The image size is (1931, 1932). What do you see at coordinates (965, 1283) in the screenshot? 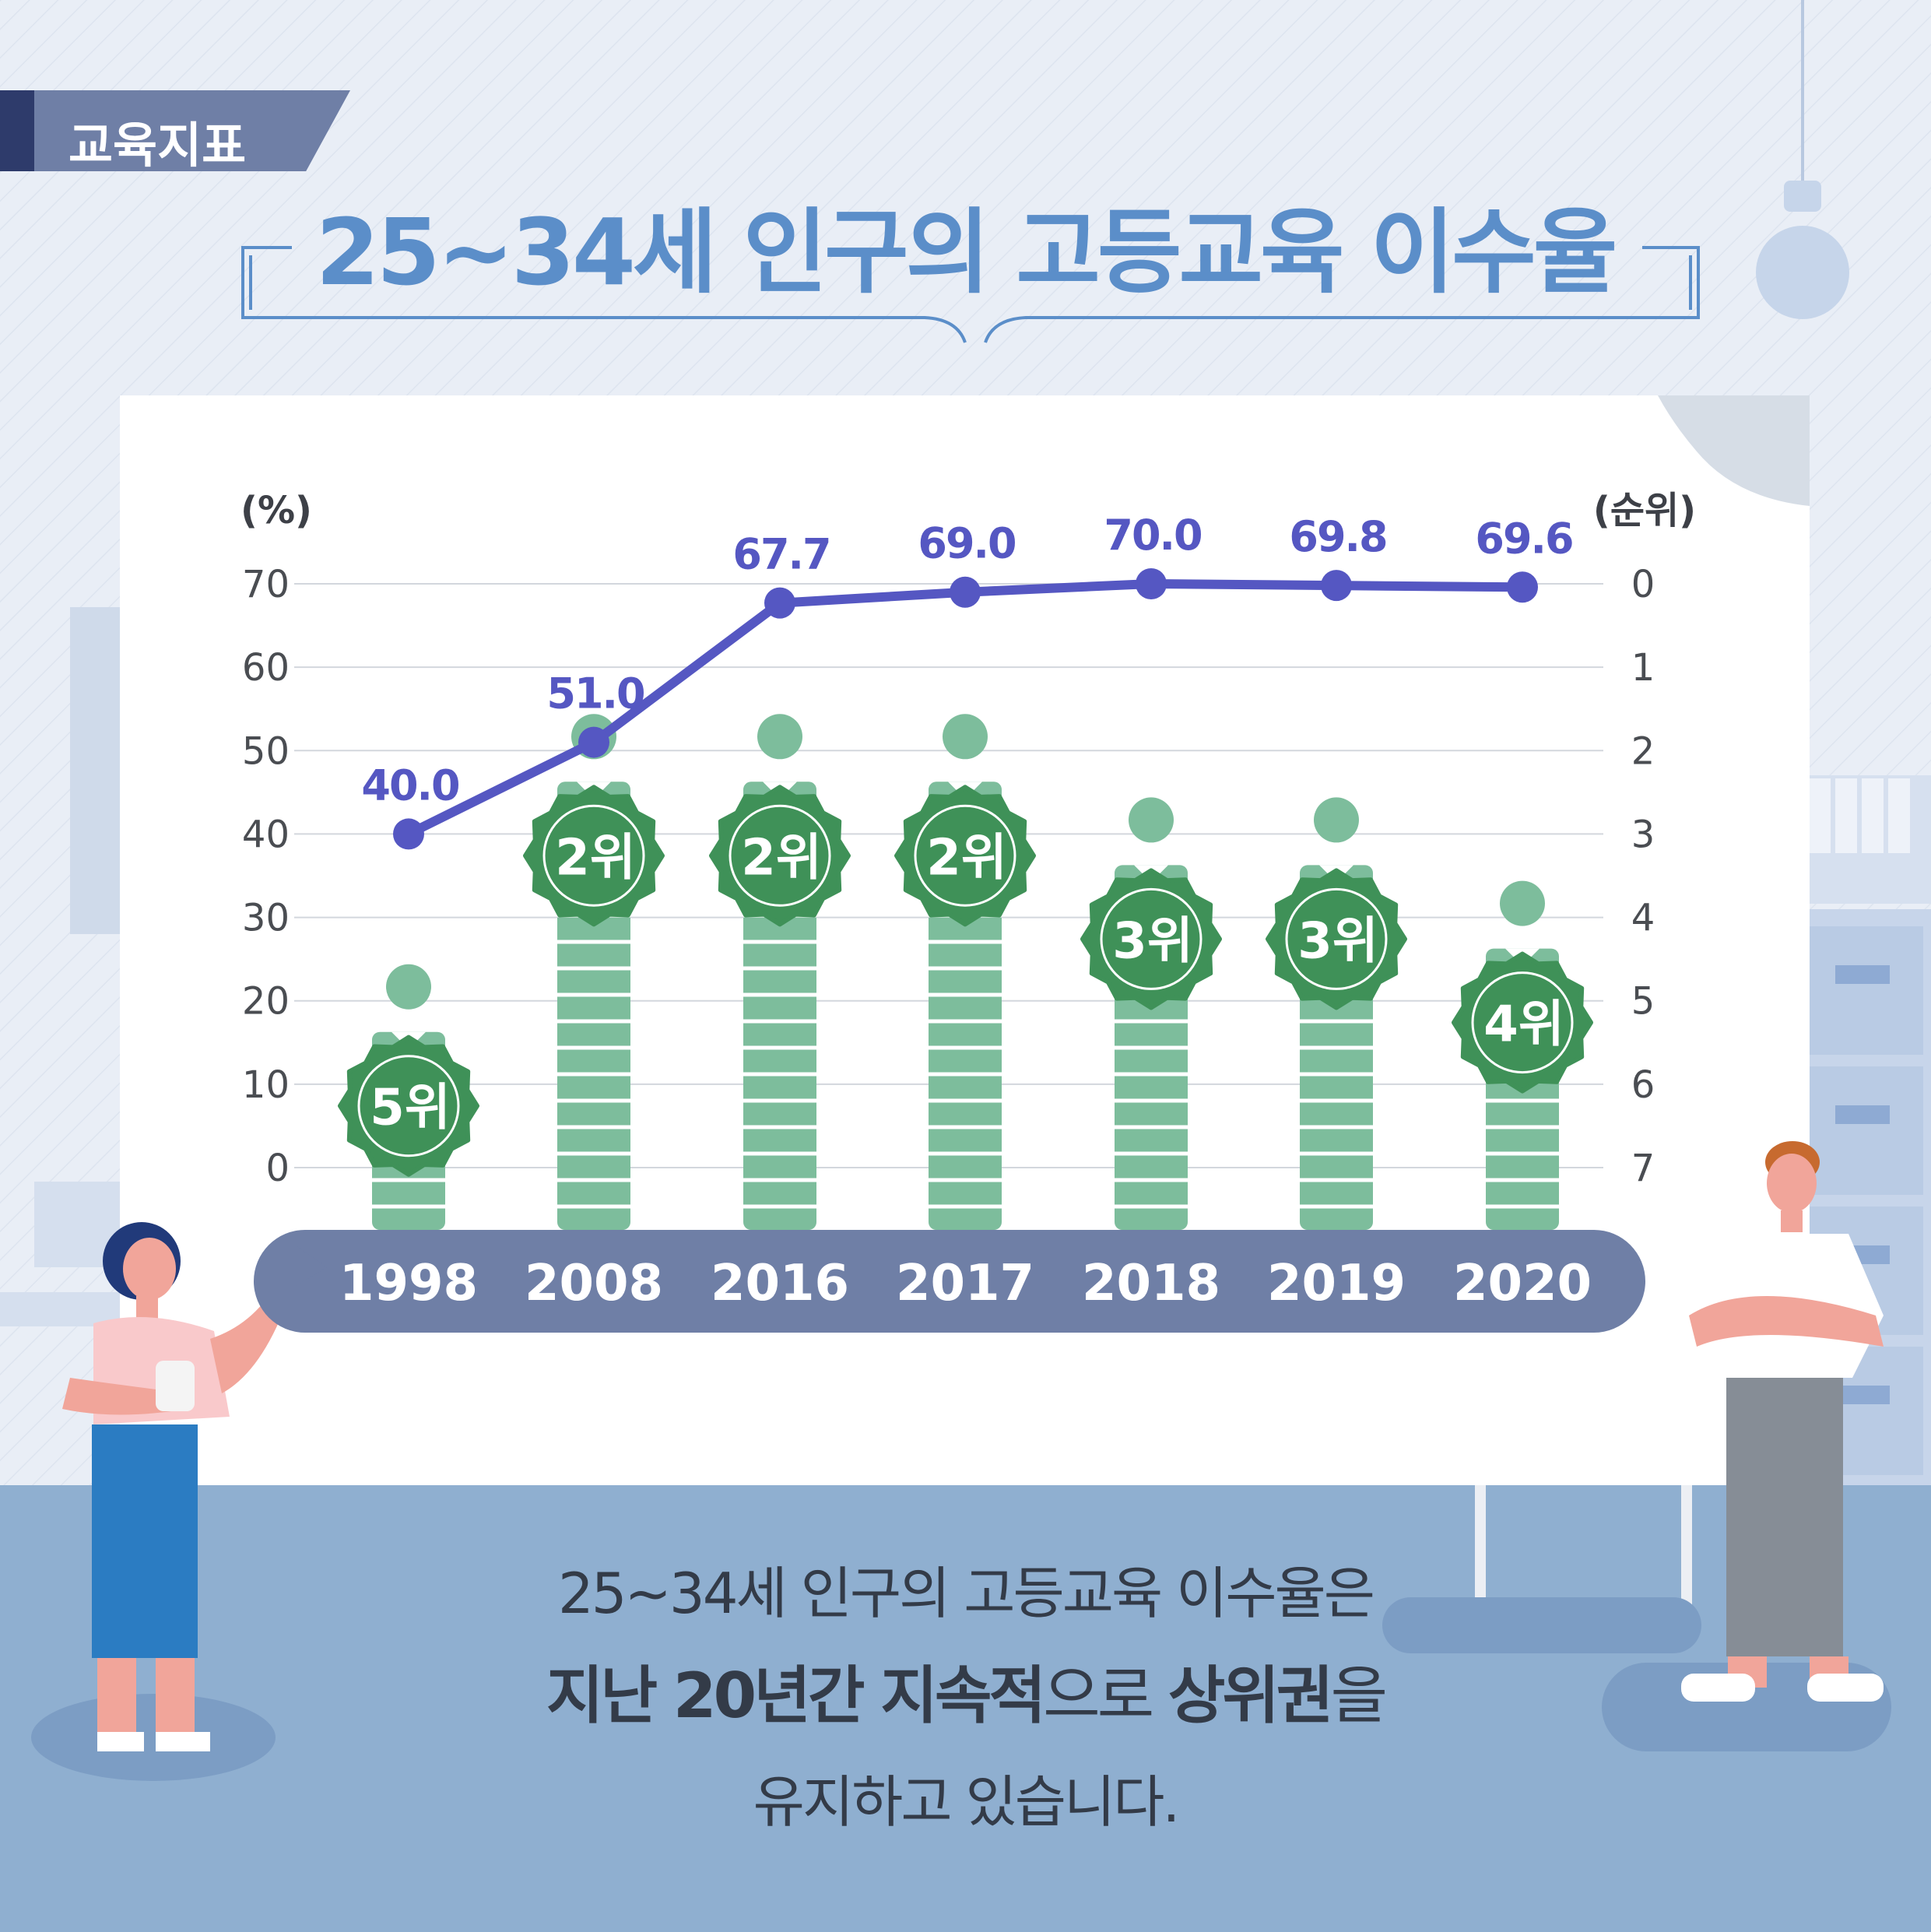
I see `x-tick-label: 2017` at bounding box center [965, 1283].